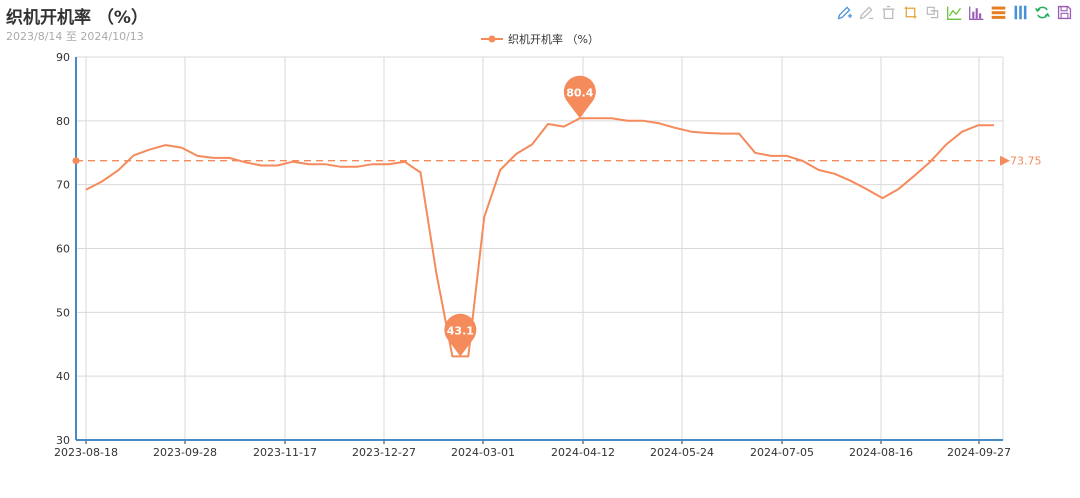 This screenshot has height=498, width=1080. Describe the element at coordinates (63, 249) in the screenshot. I see `y-tick-label: 60` at that location.